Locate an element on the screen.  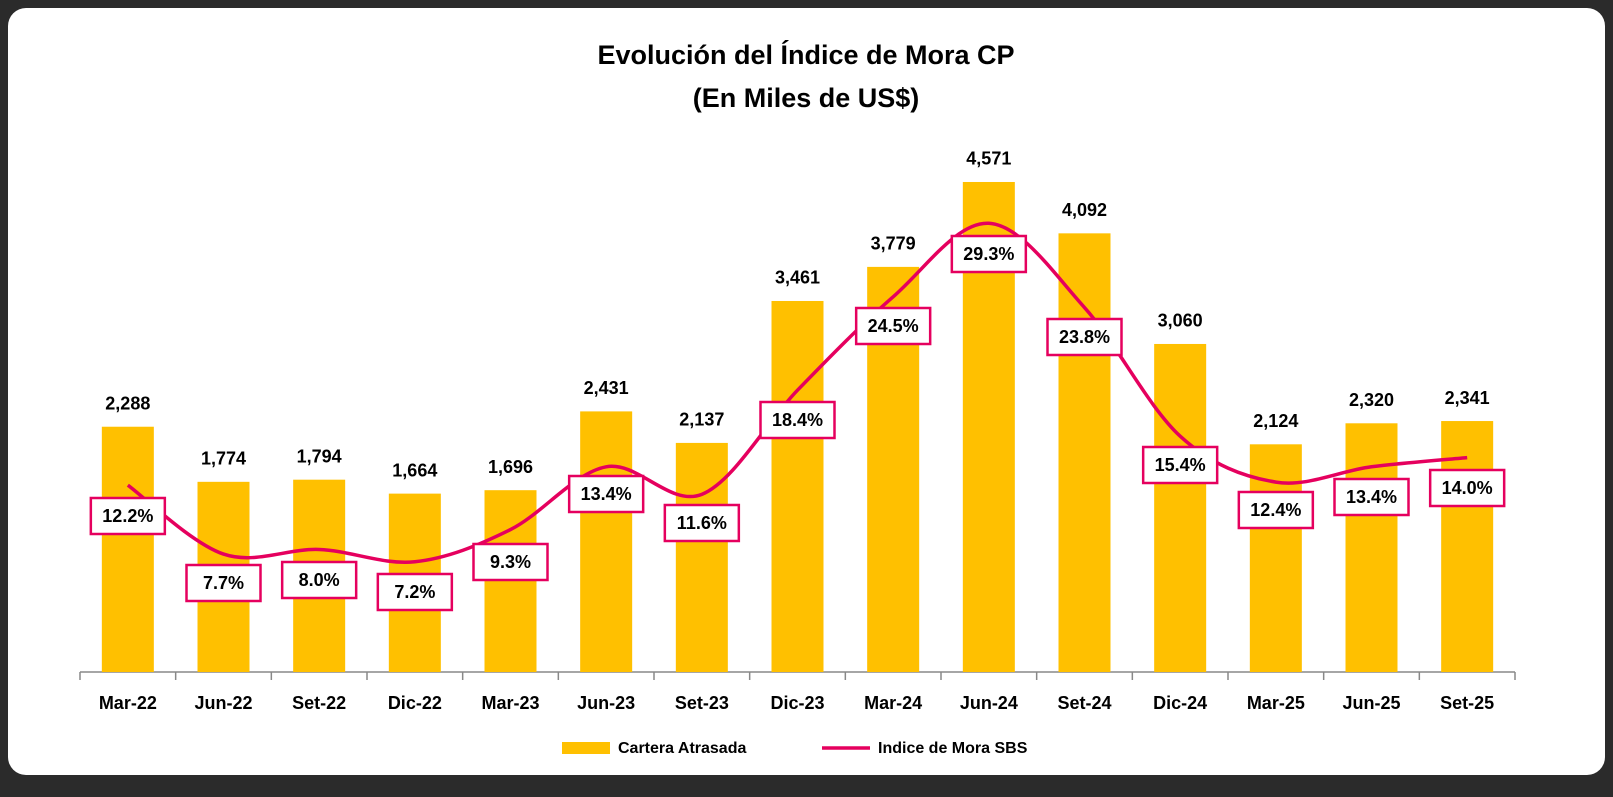
bar-value-label: 2,124 is located at coordinates (1275, 421).